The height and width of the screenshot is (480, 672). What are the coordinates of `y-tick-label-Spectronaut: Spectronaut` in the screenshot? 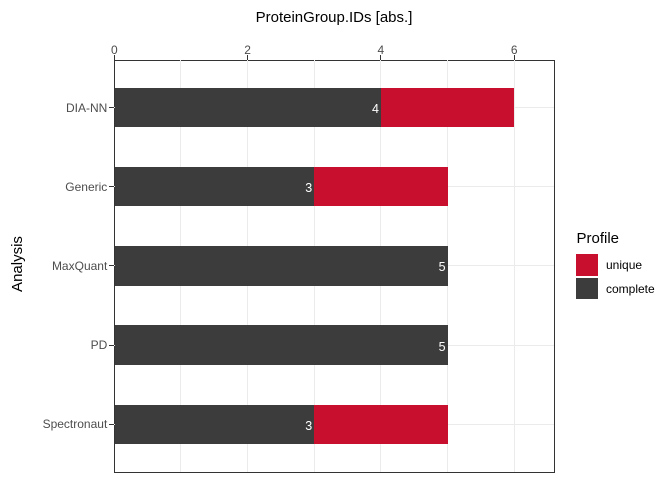 It's located at (75, 424).